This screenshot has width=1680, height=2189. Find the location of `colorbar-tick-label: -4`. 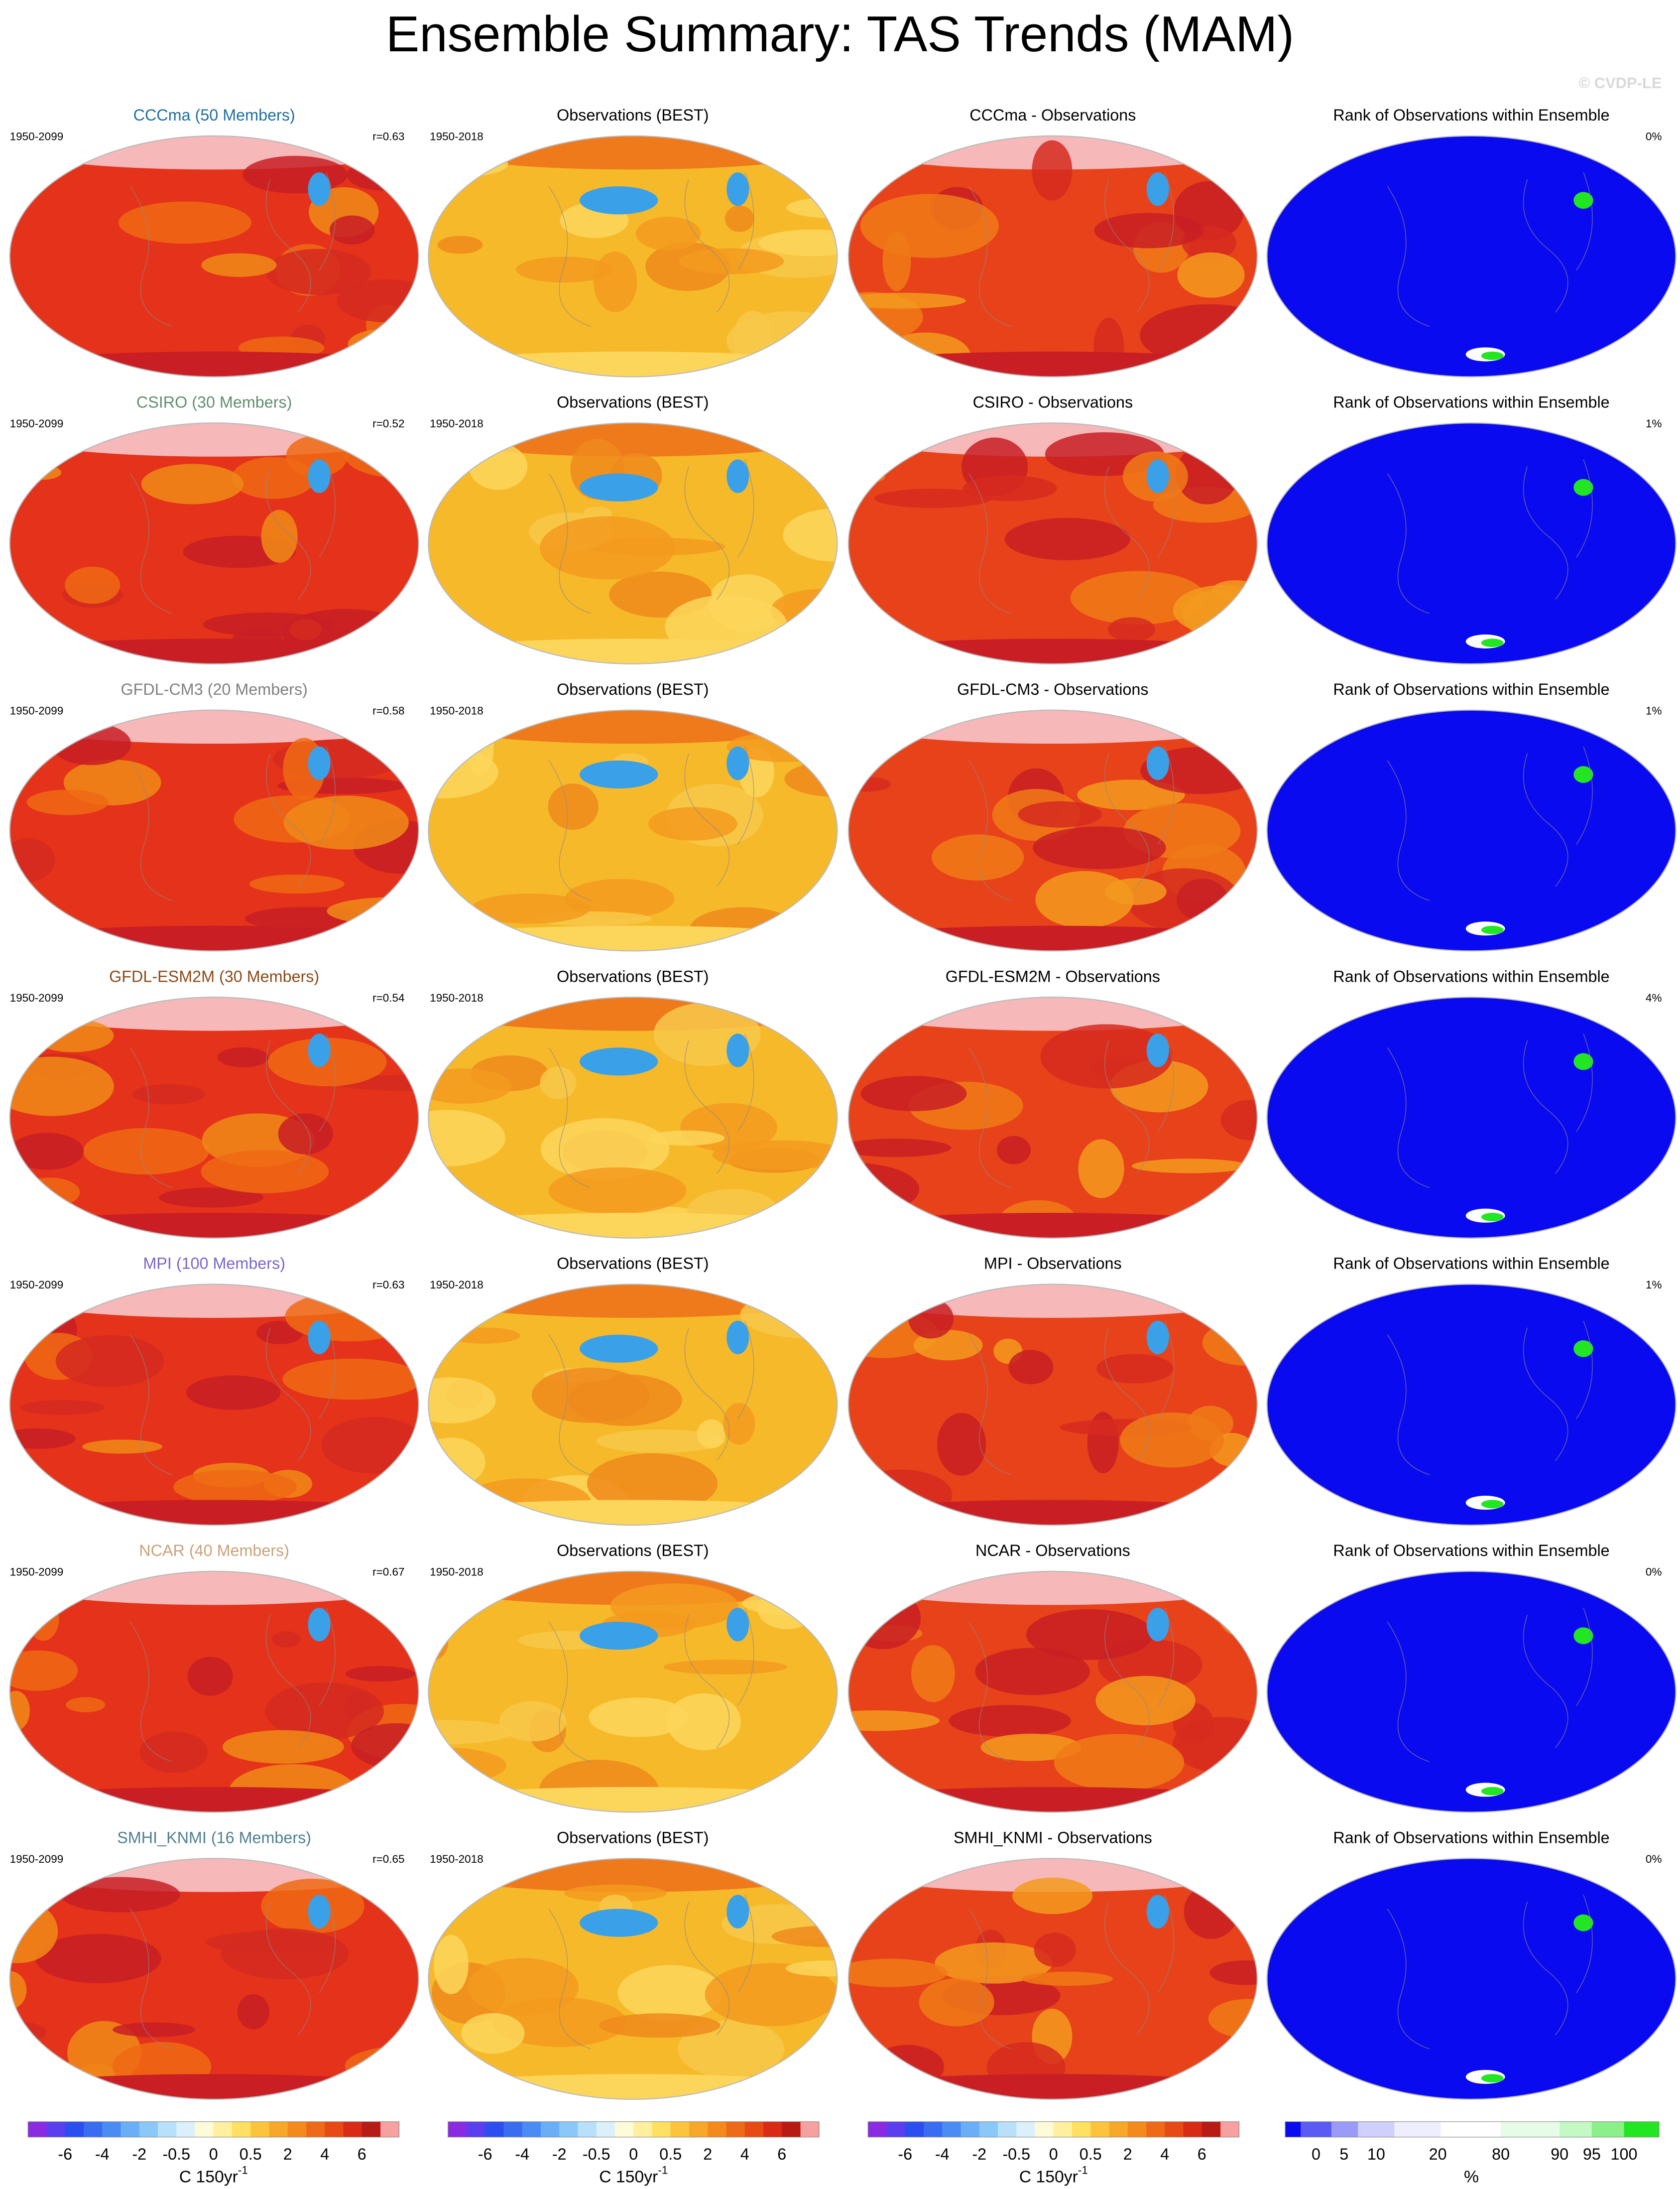

colorbar-tick-label: -4 is located at coordinates (522, 2154).